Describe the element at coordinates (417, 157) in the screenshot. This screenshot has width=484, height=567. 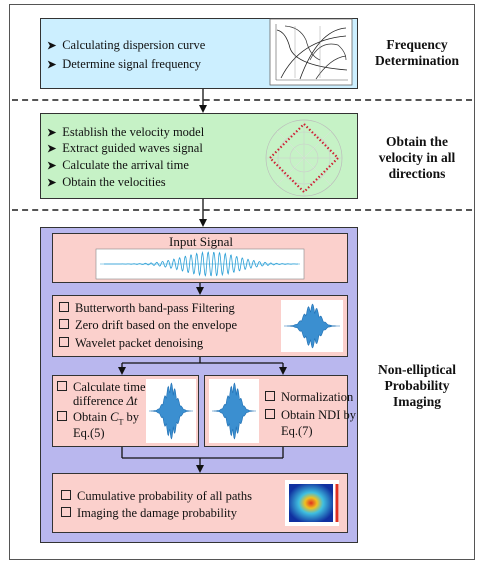
I see `velocity-section-label: Obtain the velocity in all directions` at that location.